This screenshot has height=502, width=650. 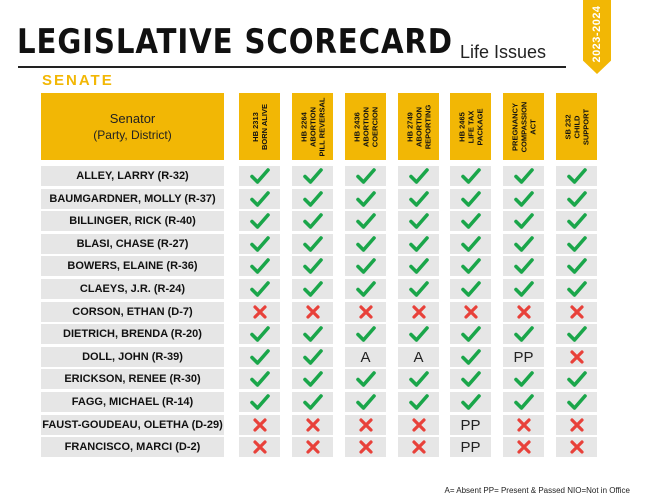 What do you see at coordinates (523, 126) in the screenshot?
I see `bill-header-label: PREGNANCY COMPASSION ACT` at bounding box center [523, 126].